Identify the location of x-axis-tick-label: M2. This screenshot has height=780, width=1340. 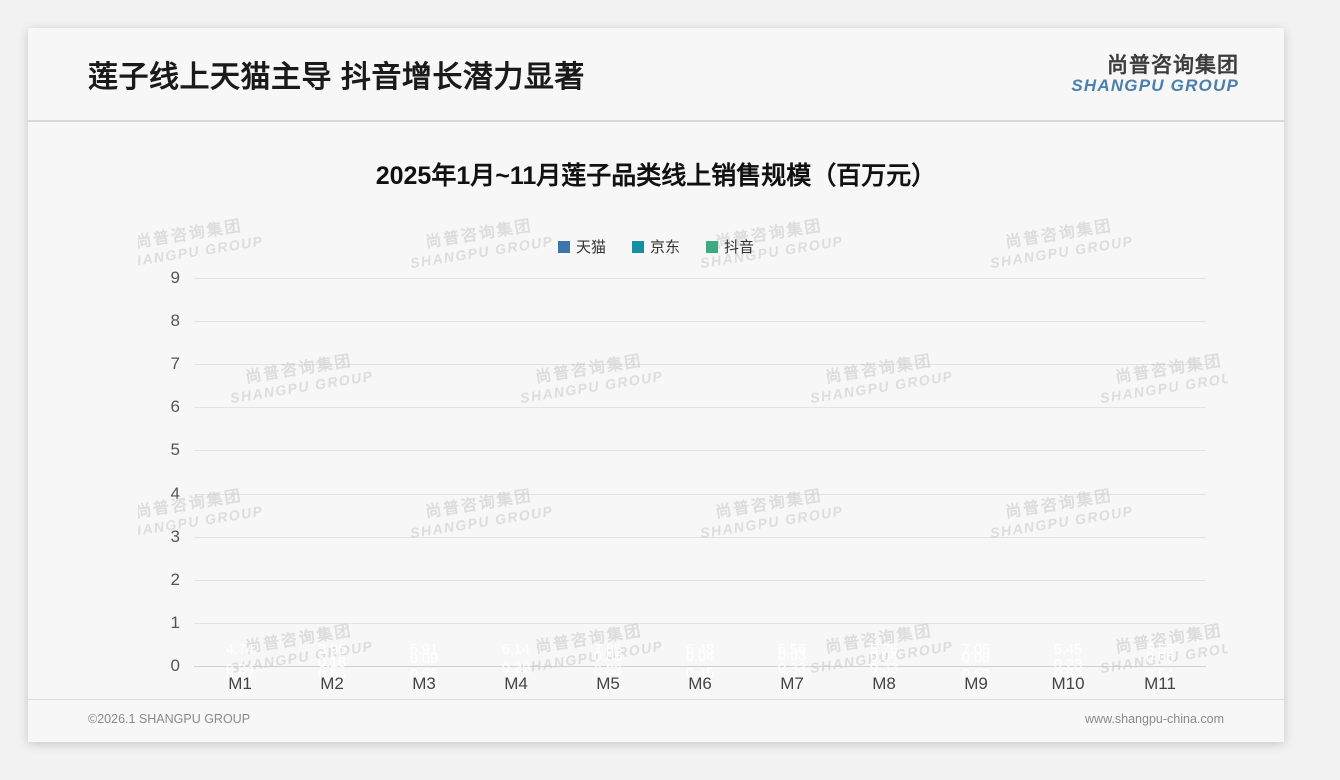
(332, 683).